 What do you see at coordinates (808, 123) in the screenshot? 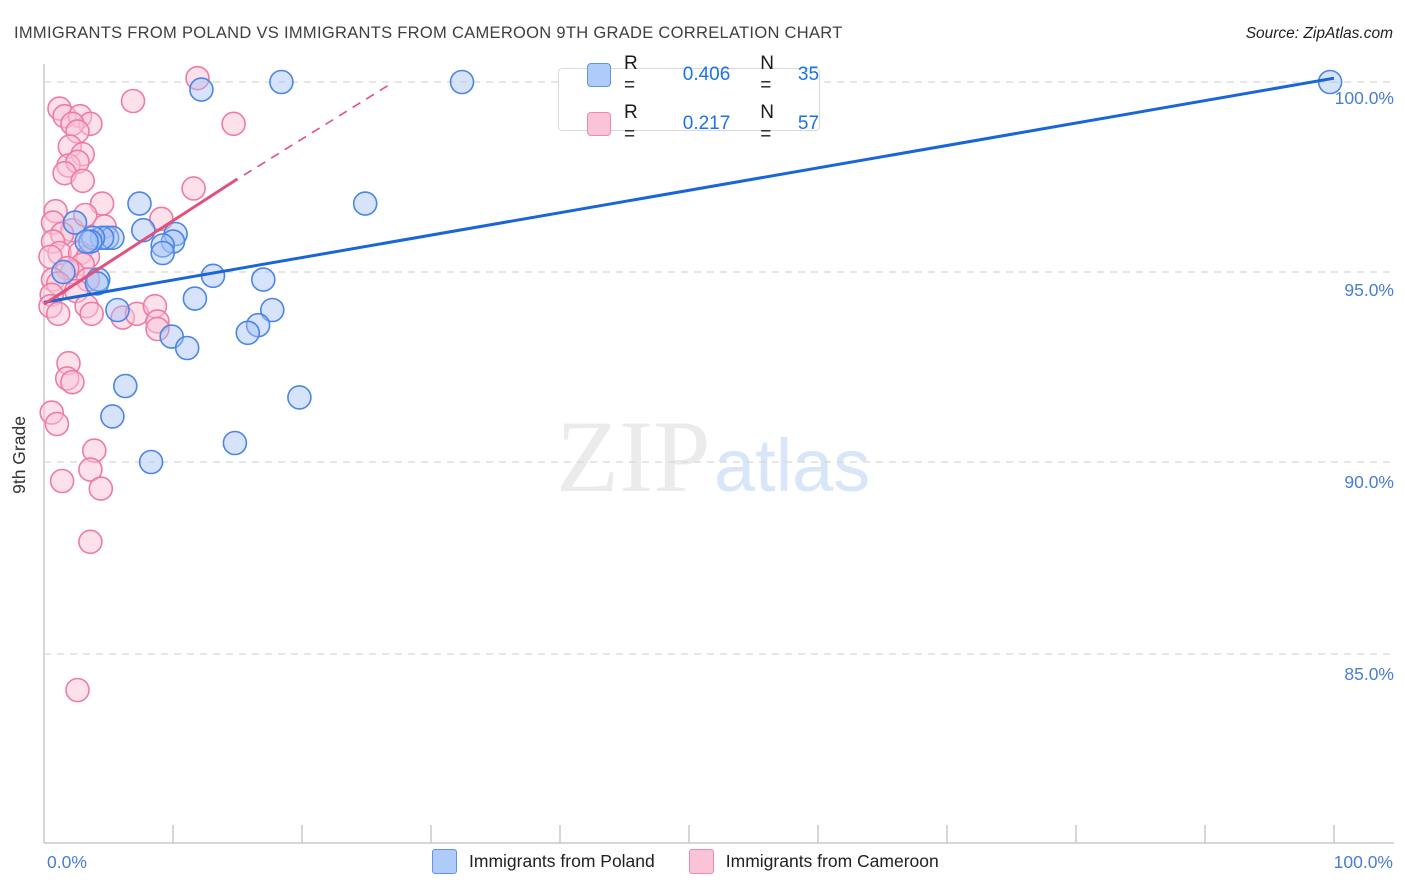
I see `n-value-cameroon: 57` at bounding box center [808, 123].